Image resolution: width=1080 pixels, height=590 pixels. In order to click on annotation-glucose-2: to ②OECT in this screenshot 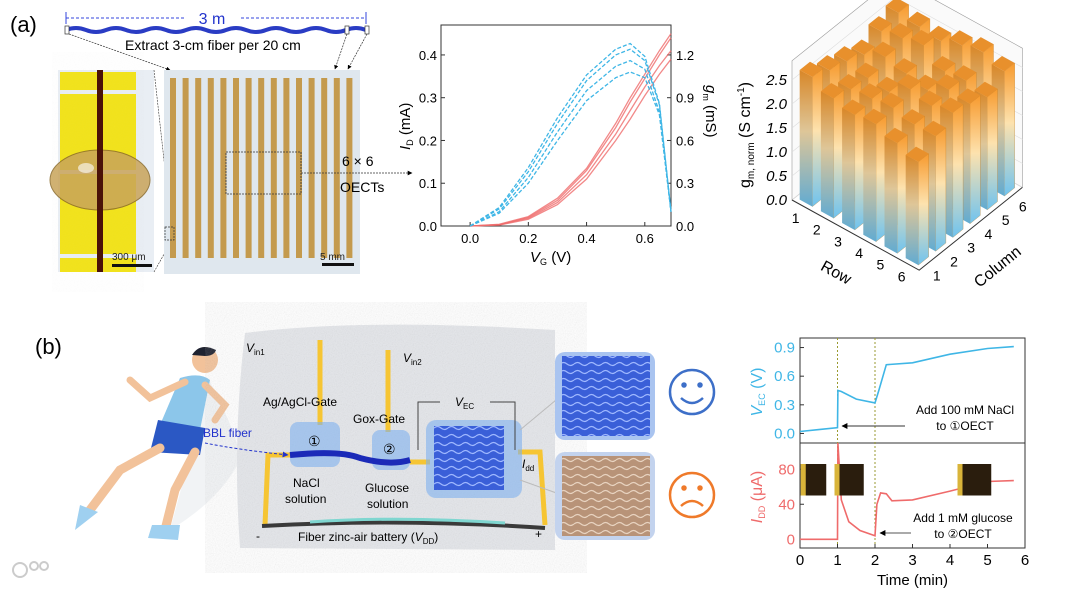, I will do `click(963, 534)`.